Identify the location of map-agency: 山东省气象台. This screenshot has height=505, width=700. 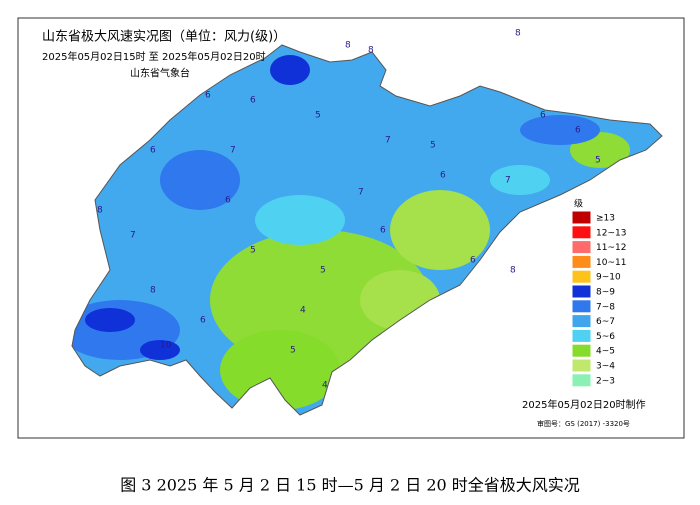
(160, 73).